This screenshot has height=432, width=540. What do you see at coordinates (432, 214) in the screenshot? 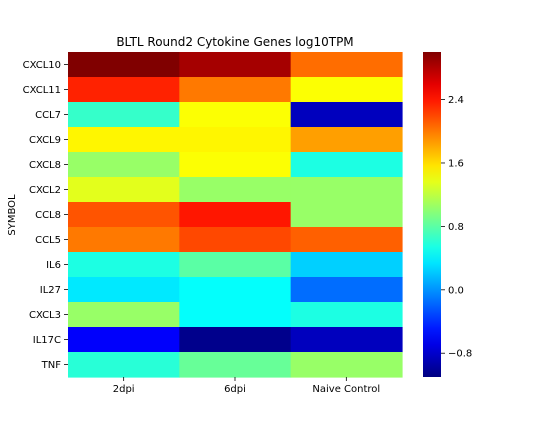
I see `colorbar-gradient` at bounding box center [432, 214].